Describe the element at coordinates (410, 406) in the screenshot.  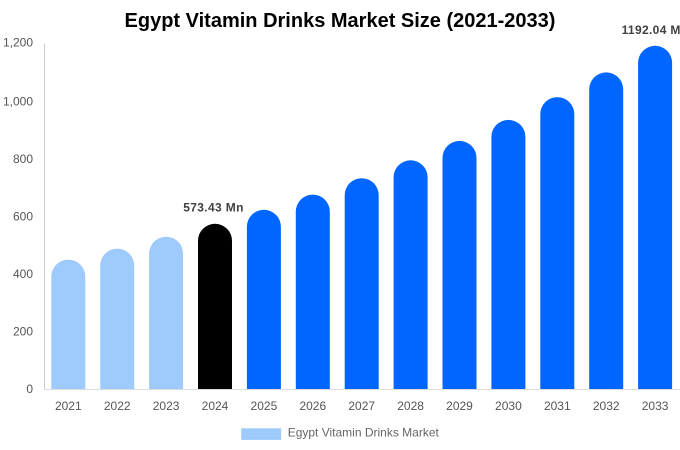
I see `svg-text: 2028` at that location.